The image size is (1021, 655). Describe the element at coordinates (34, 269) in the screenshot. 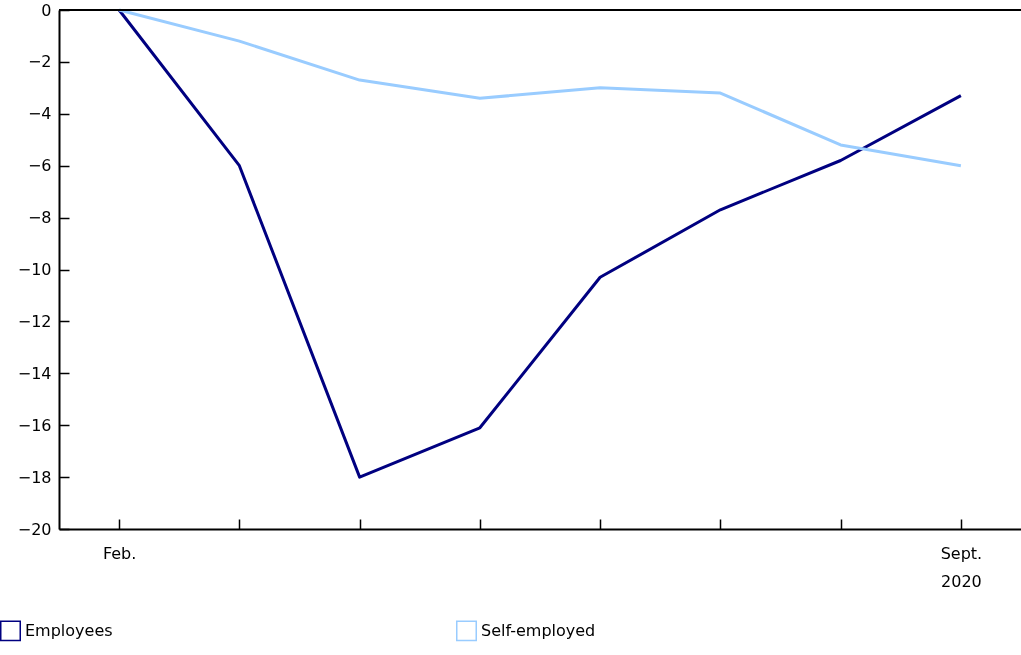

I see `y-tick-label: −10` at that location.